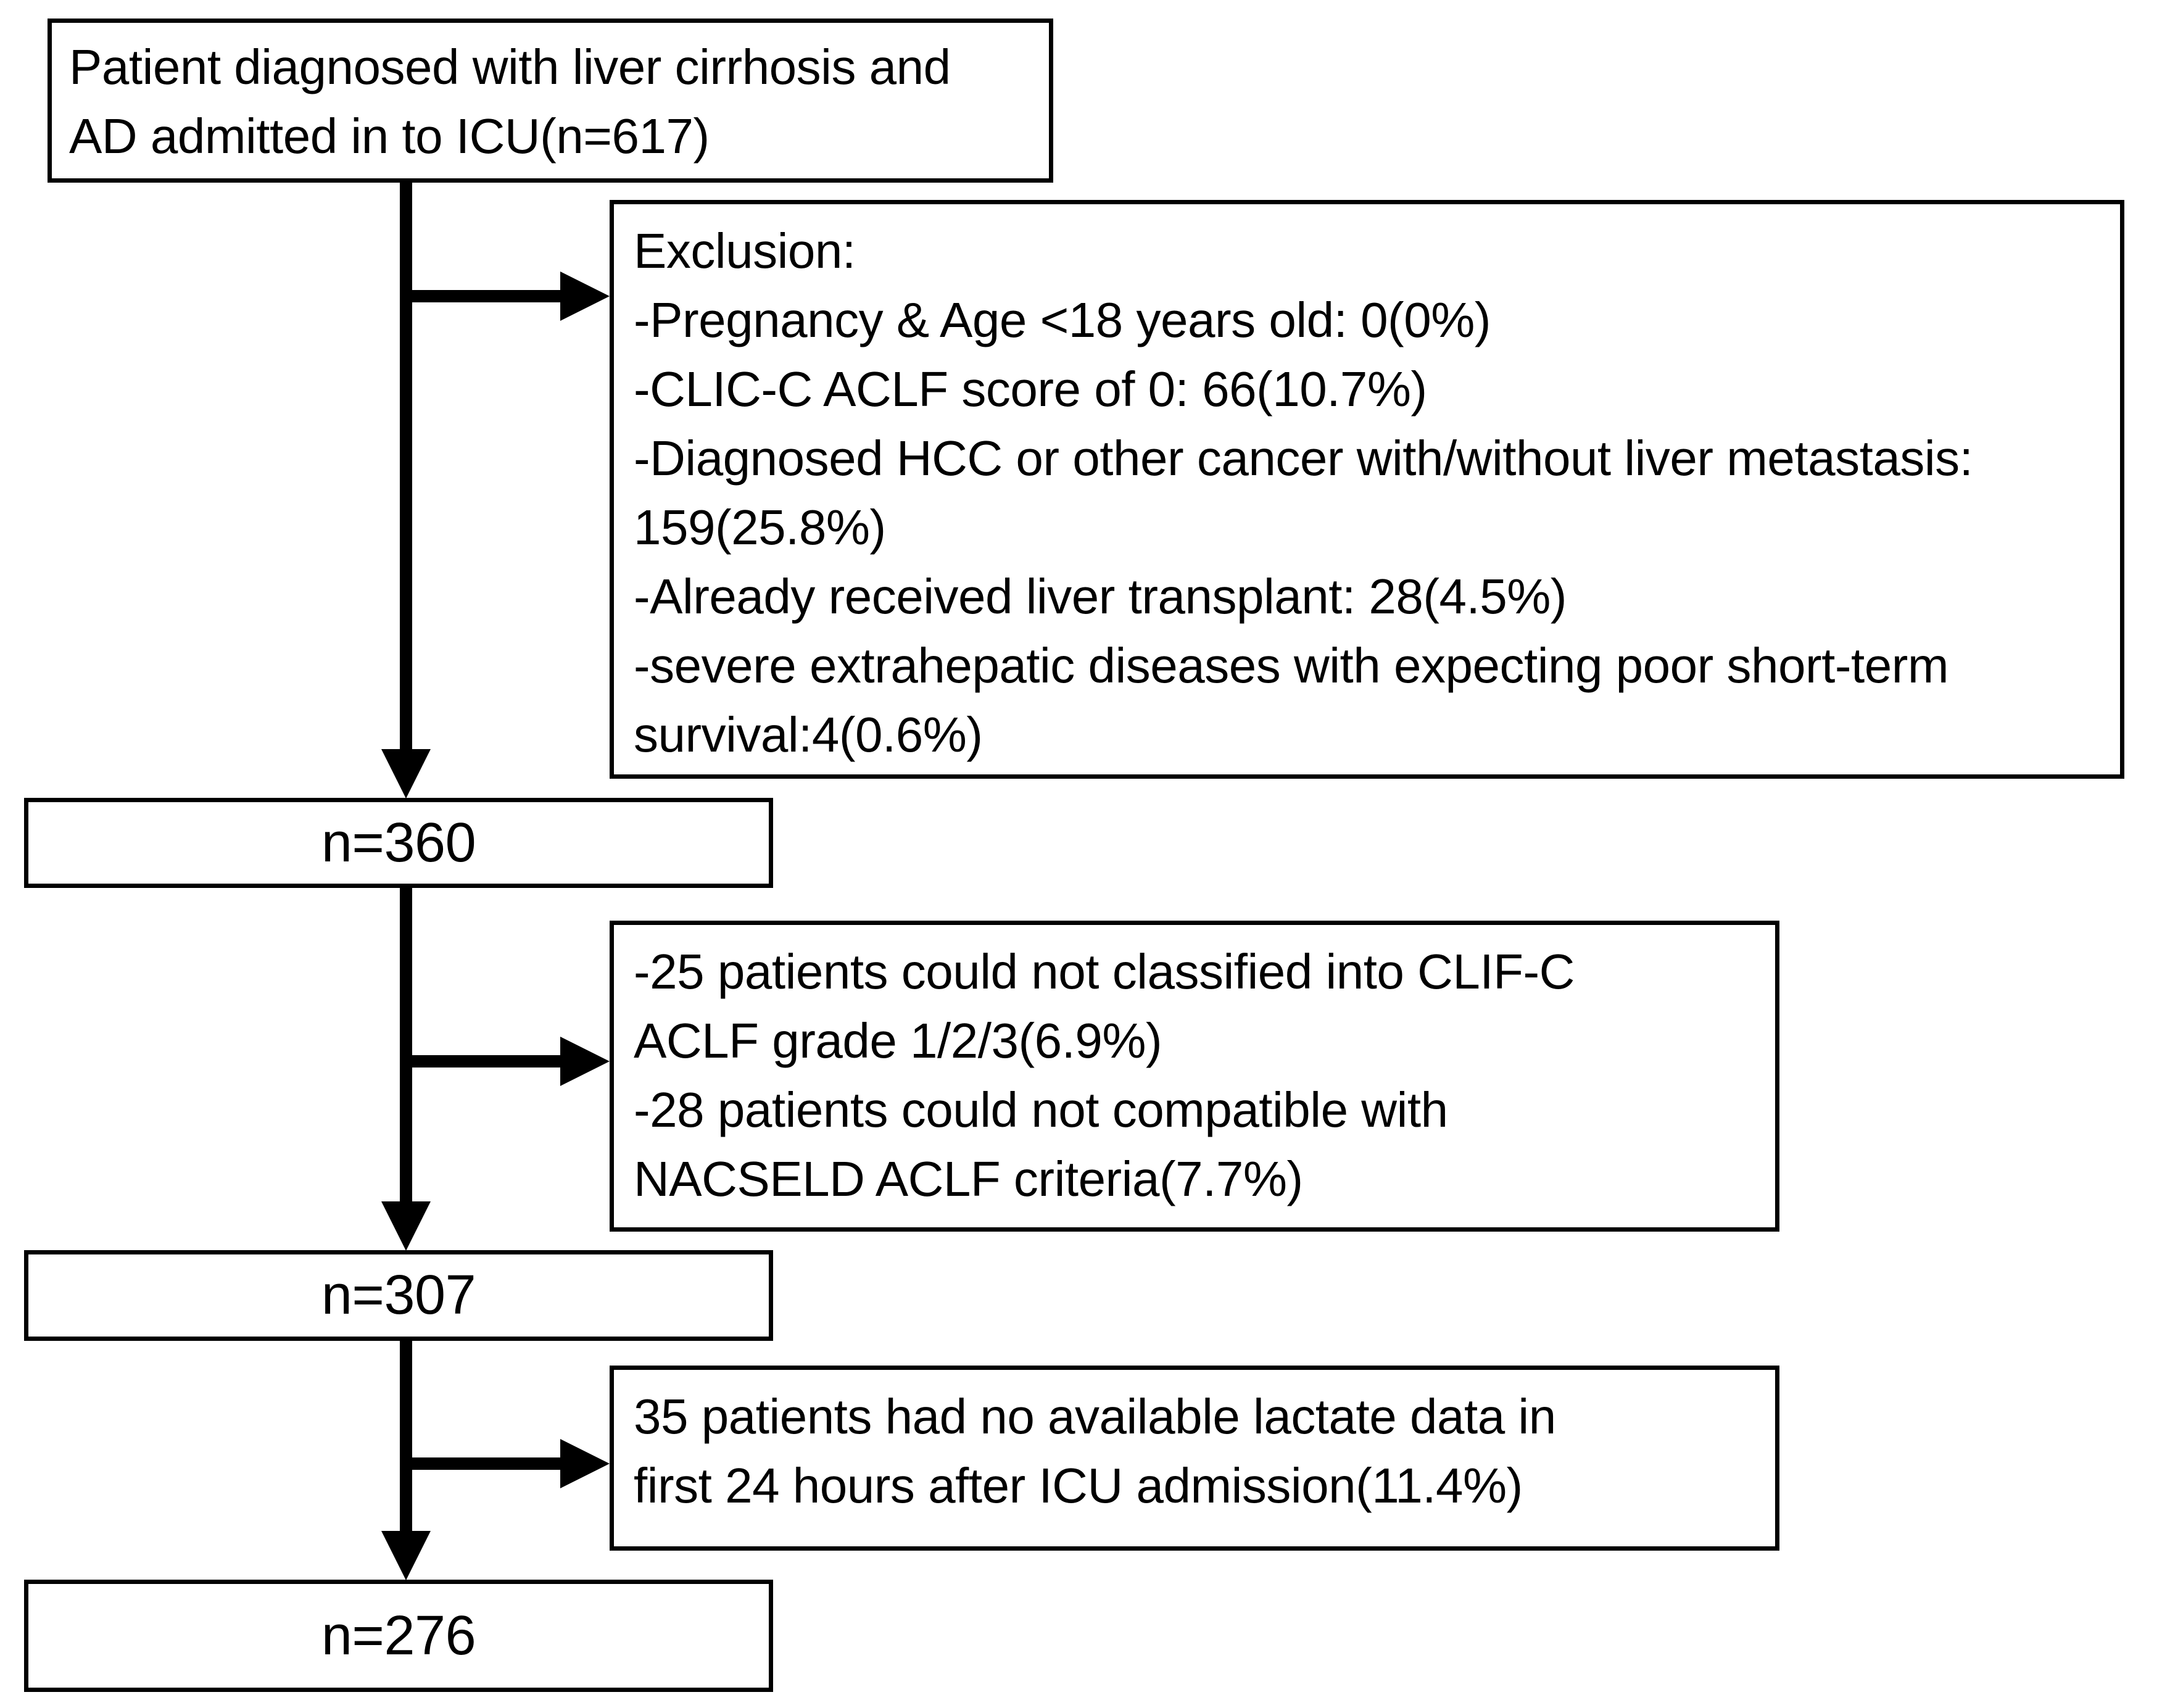 This screenshot has width=2170, height=1708. Describe the element at coordinates (406, 1436) in the screenshot. I see `arrow-line-n307-to-n276` at that location.